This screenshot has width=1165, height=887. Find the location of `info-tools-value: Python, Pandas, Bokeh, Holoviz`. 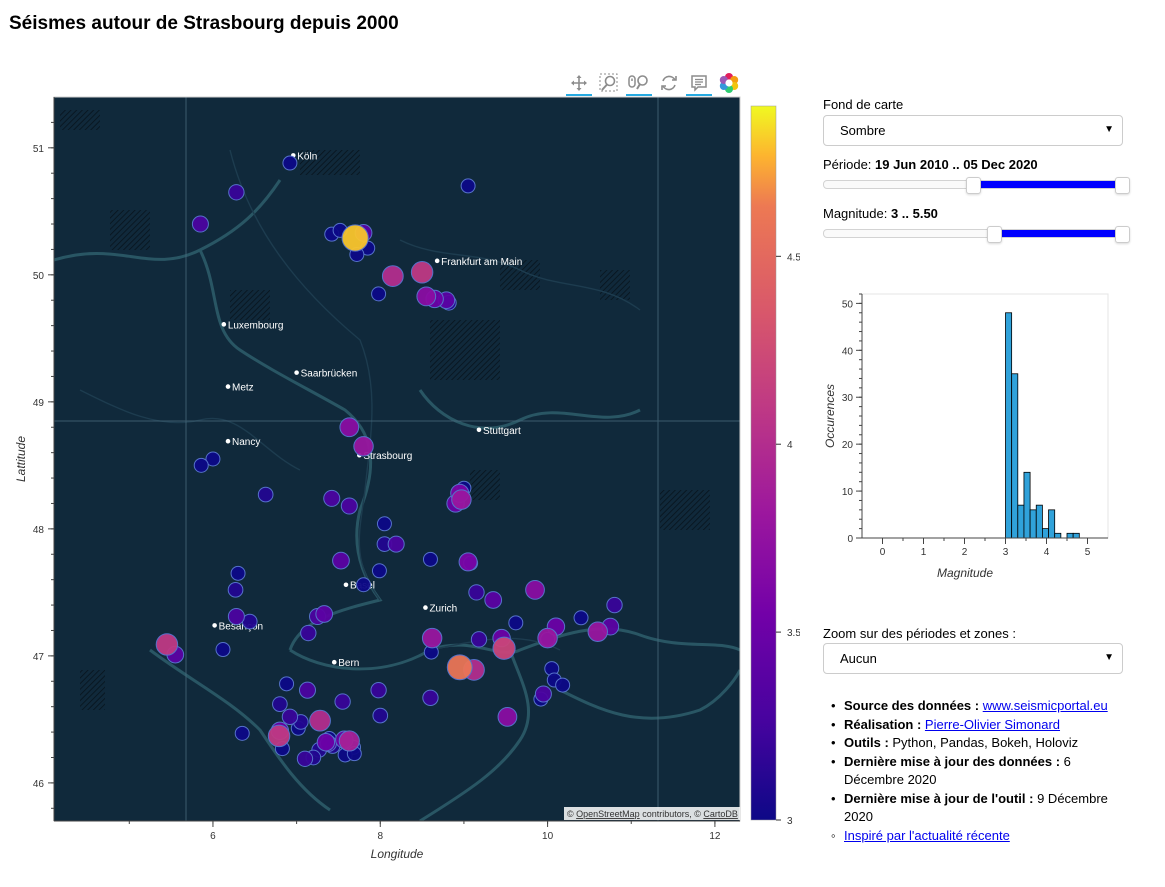

info-tools-value: Python, Pandas, Bokeh, Holoviz is located at coordinates (985, 742).